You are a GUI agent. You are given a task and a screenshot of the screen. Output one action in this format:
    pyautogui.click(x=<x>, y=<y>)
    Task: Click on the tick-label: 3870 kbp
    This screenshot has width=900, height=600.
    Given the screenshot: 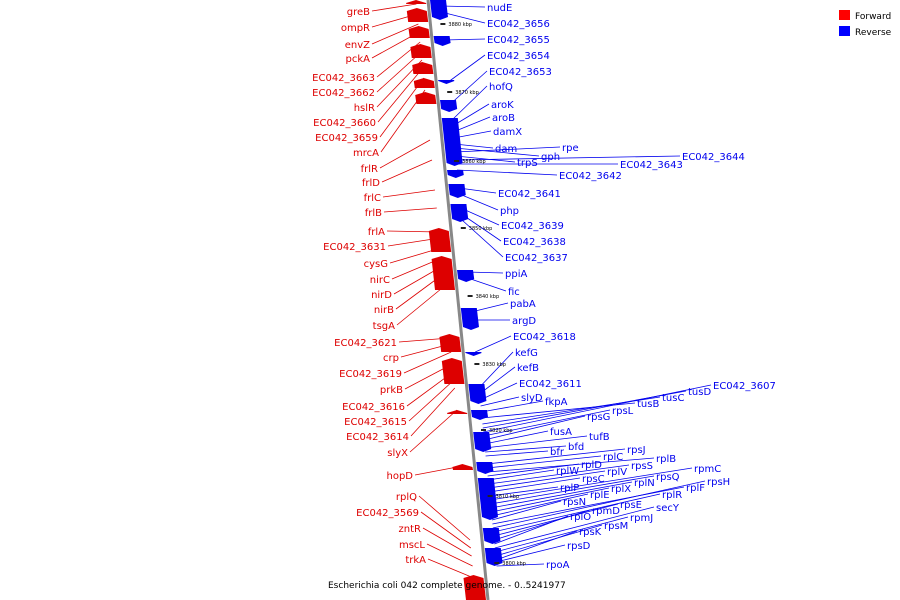 What is the action you would take?
    pyautogui.click(x=467, y=93)
    